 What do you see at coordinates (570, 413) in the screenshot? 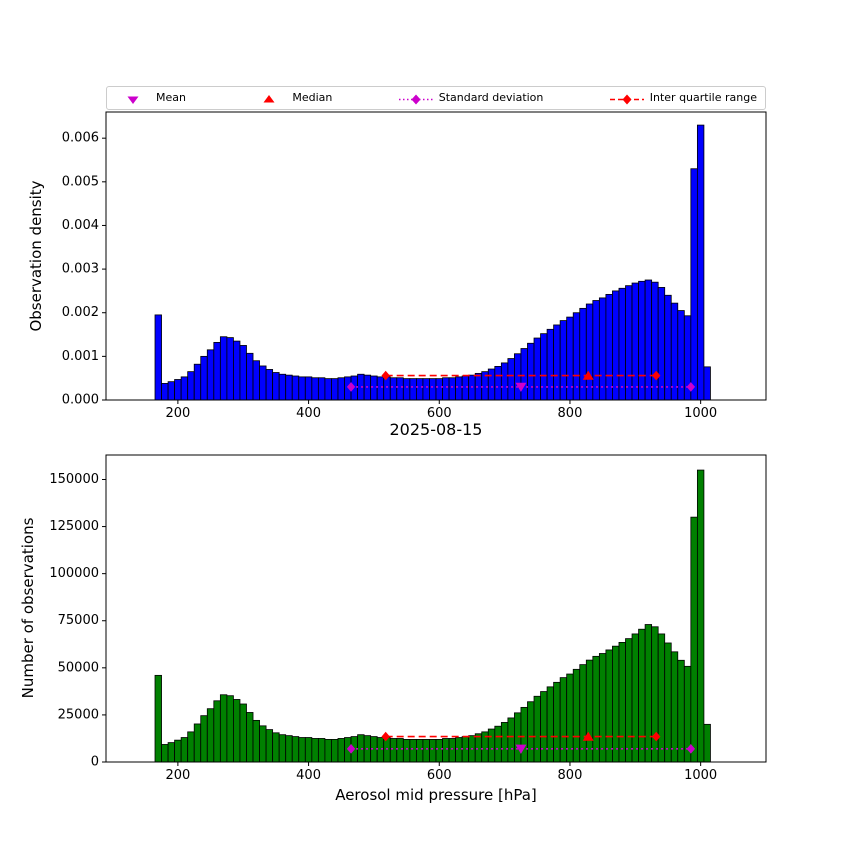
I see `x-tick-label: 800` at bounding box center [570, 413].